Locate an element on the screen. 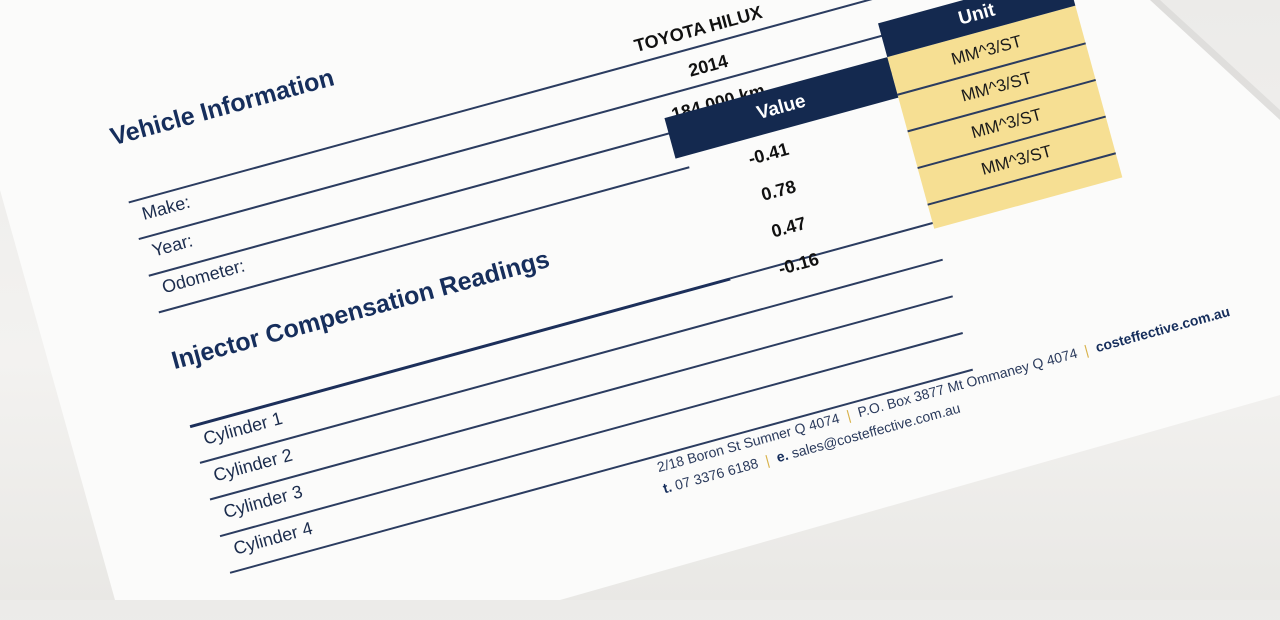  phone-prefix: t. is located at coordinates (667, 487).